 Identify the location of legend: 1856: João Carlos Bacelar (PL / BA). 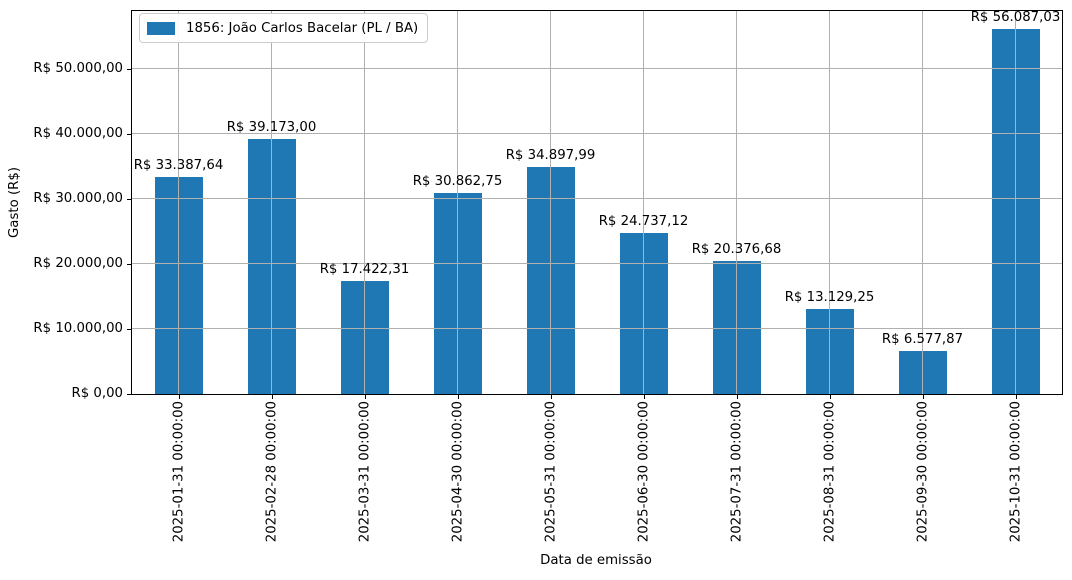
(284, 28).